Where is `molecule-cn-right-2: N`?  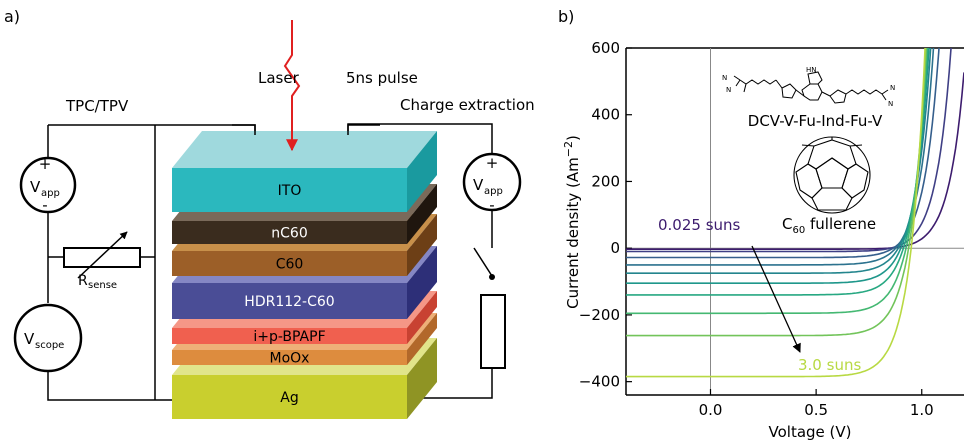
molecule-cn-right-2: N is located at coordinates (890, 104).